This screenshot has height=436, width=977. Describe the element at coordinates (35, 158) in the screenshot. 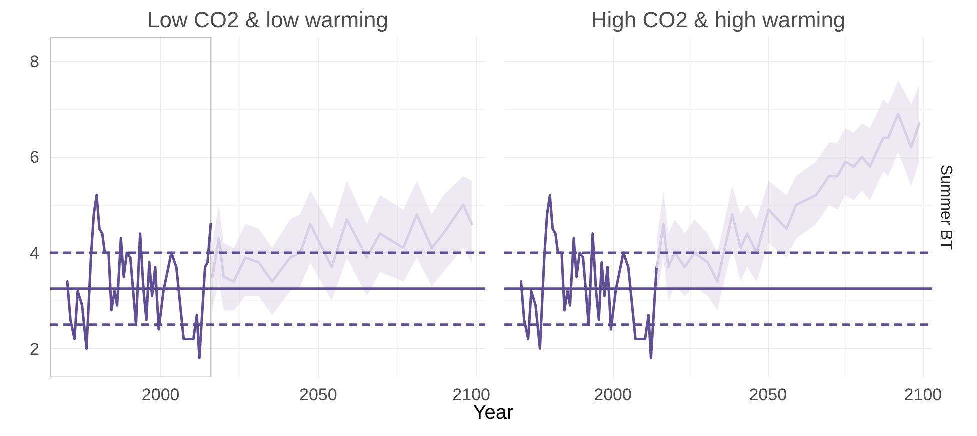

I see `y-tick-label: 6` at that location.